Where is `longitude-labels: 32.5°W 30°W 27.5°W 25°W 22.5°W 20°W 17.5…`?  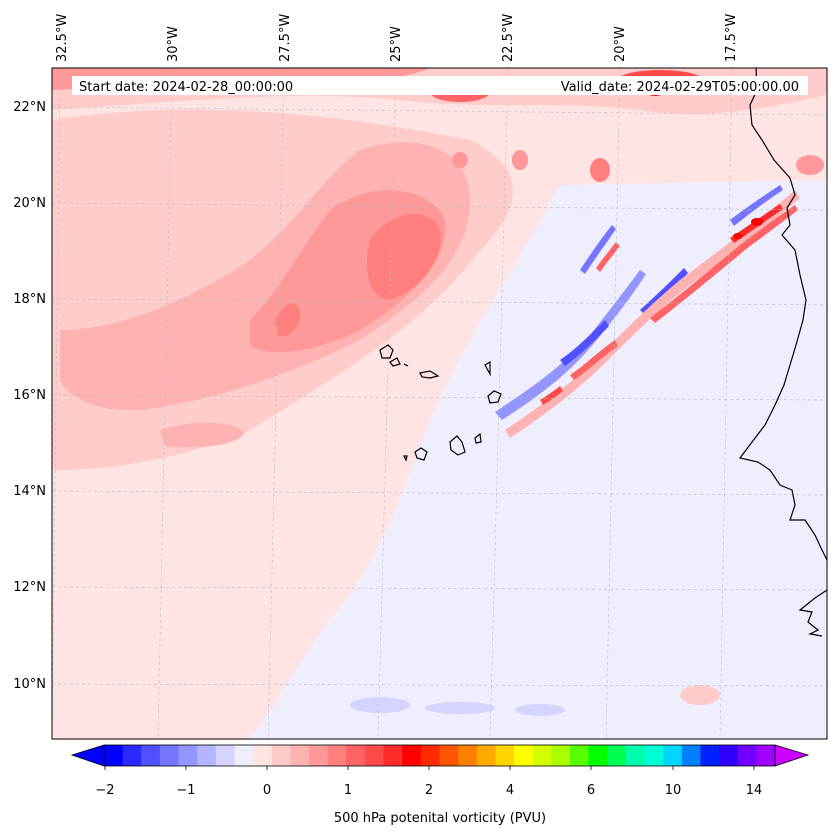
longitude-labels: 32.5°W 30°W 27.5°W 25°W 22.5°W 20°W 17.5… is located at coordinates (397, 38).